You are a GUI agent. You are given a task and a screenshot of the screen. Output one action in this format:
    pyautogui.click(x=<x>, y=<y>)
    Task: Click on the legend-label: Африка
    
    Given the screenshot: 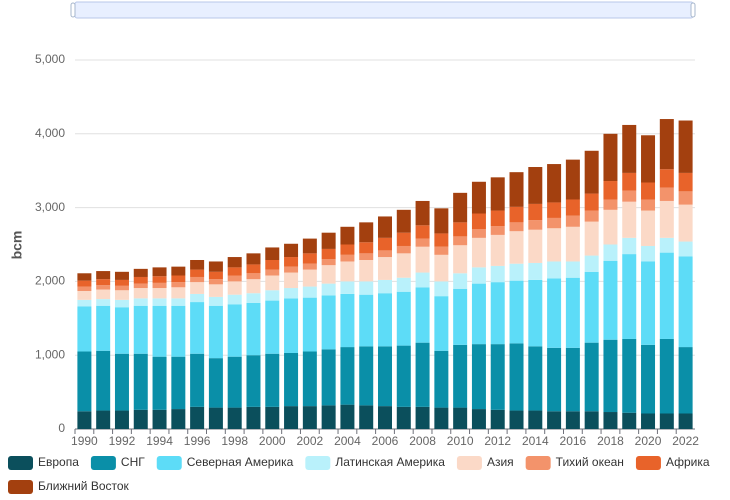 What is the action you would take?
    pyautogui.click(x=688, y=462)
    